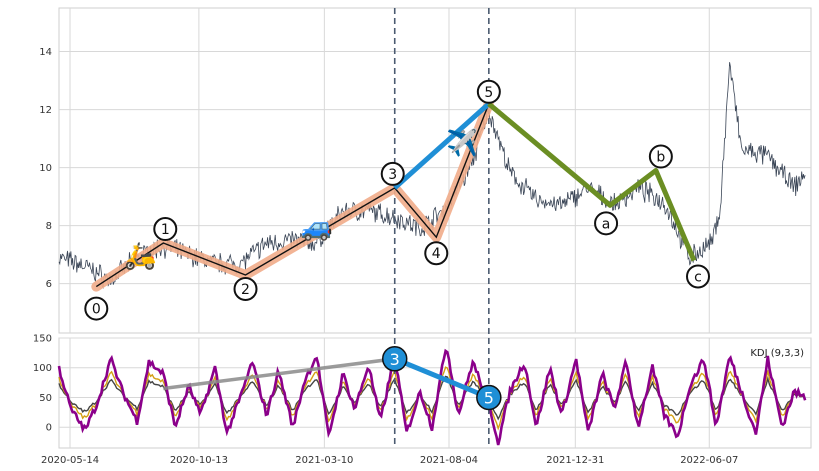  Describe the element at coordinates (575, 460) in the screenshot. I see `x-tick-label: 2021-12-31` at that location.